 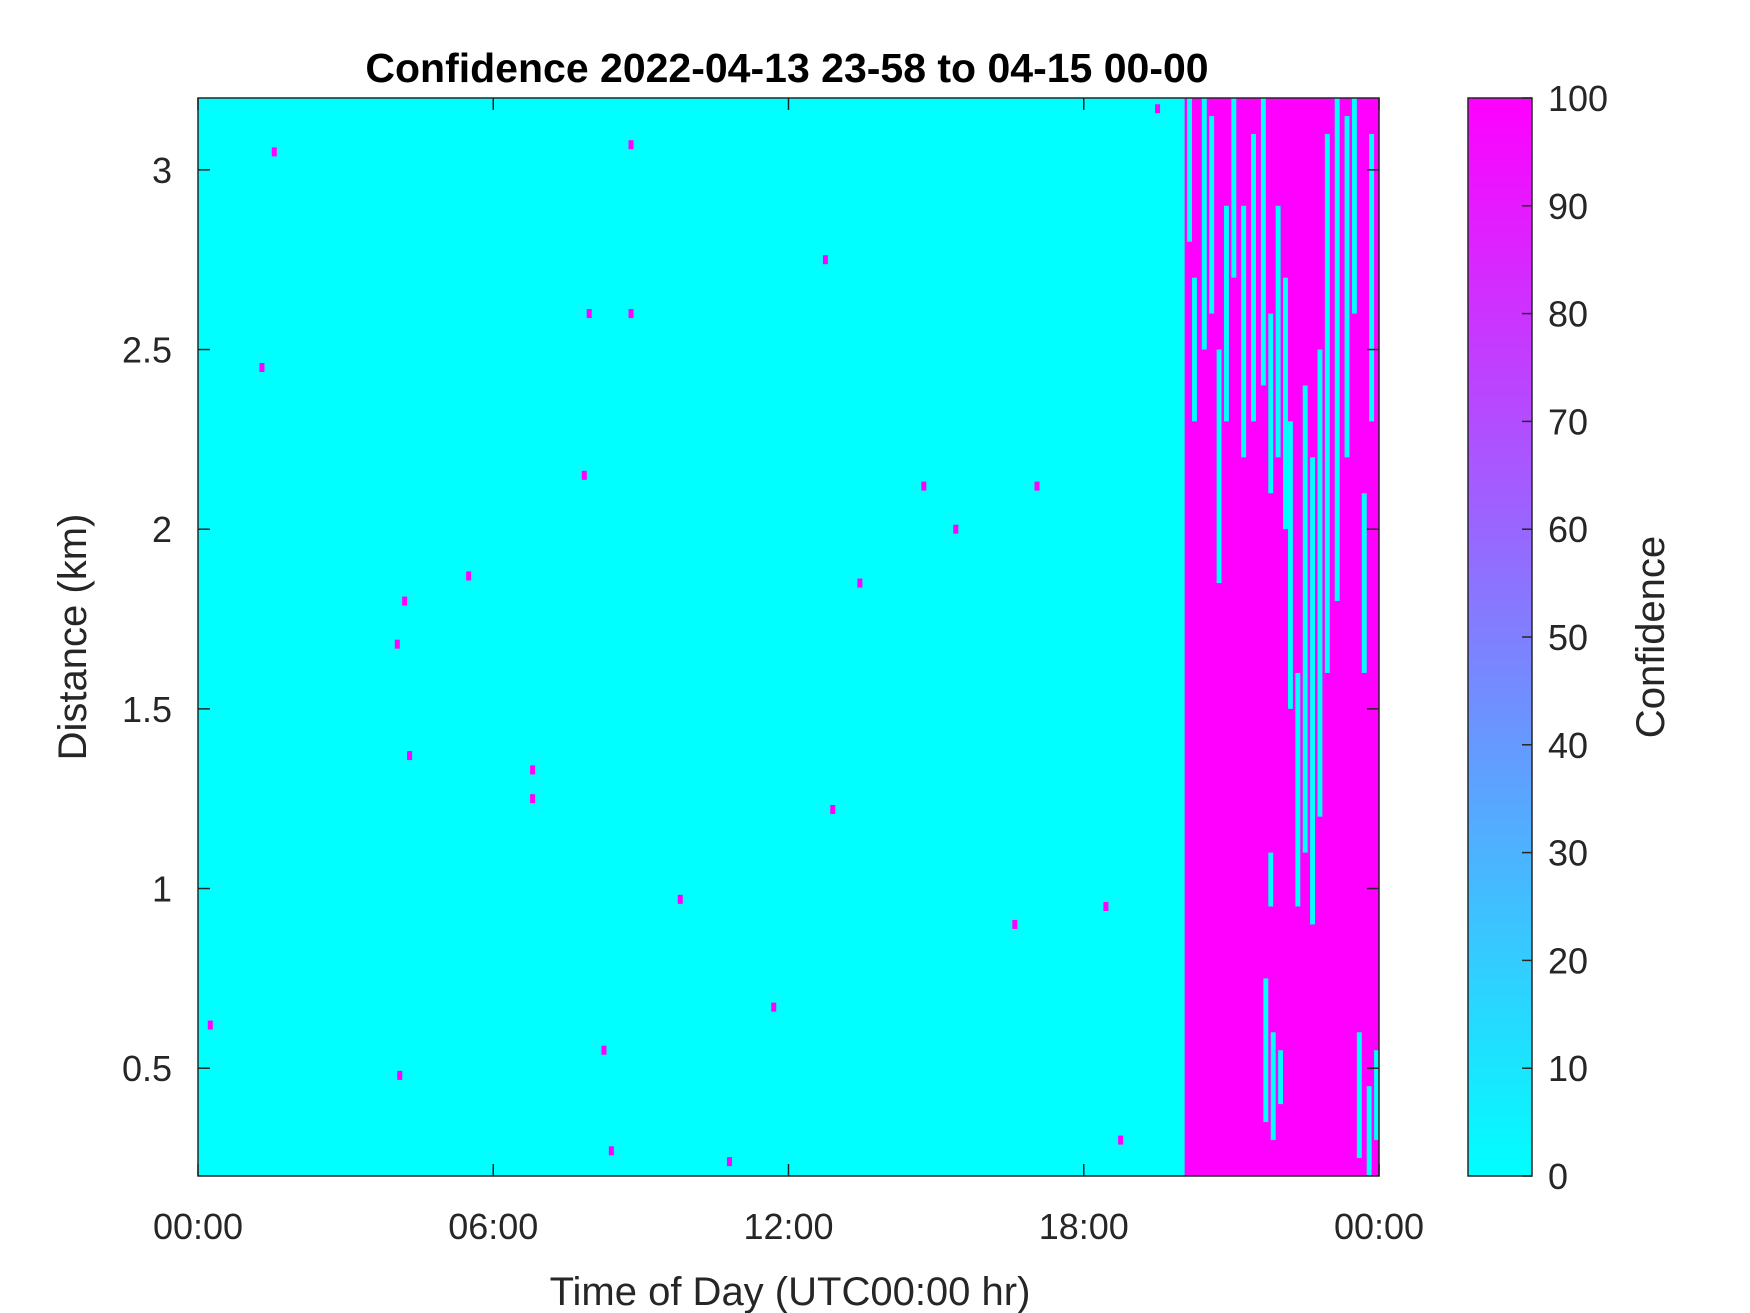 I want to click on colorbar-tick-label: 90, so click(x=1568, y=206).